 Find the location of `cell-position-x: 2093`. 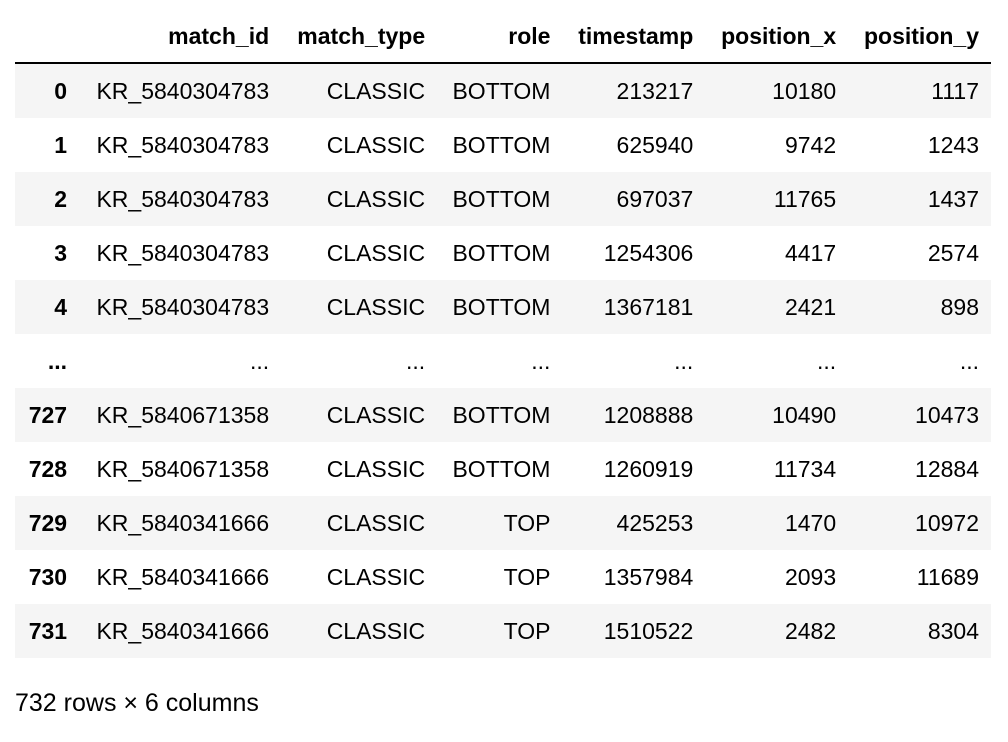

cell-position-x: 2093 is located at coordinates (810, 576).